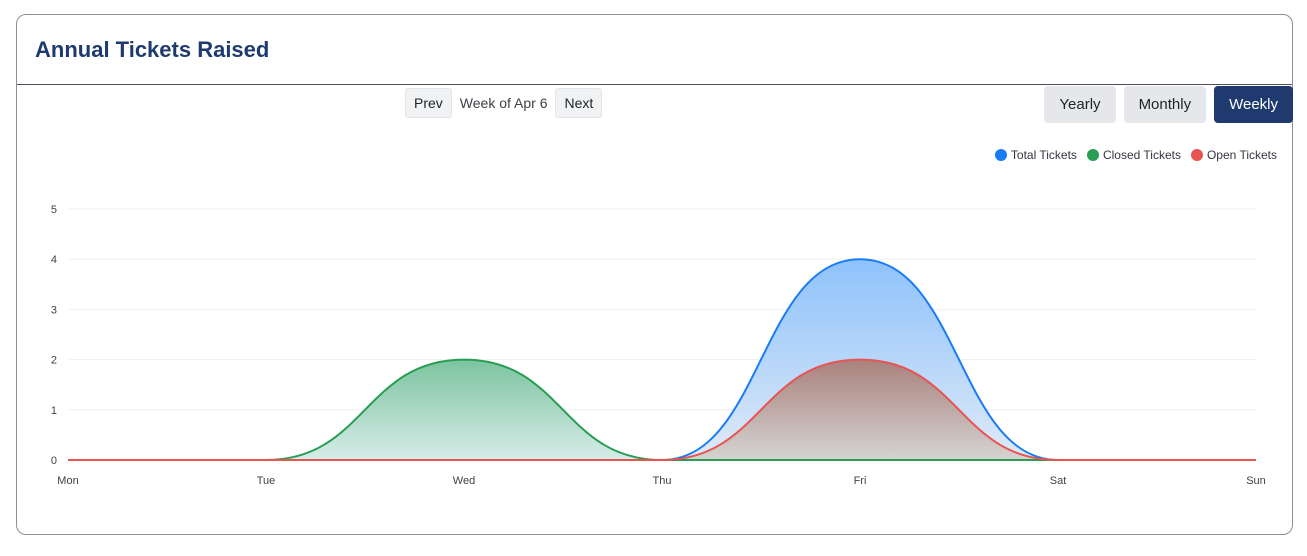  I want to click on legend-item-open: Open Tickets, so click(1233, 155).